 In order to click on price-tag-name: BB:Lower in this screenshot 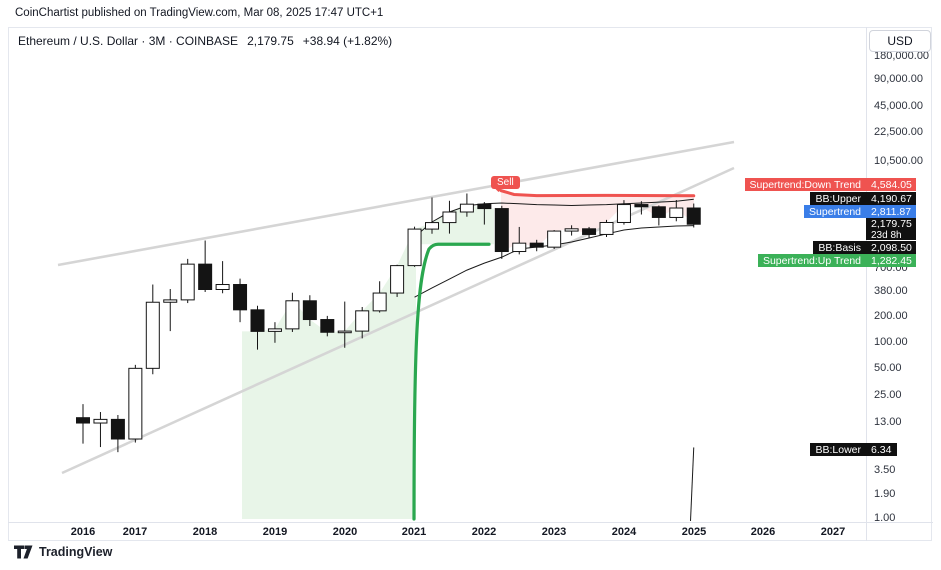, I will do `click(838, 449)`.